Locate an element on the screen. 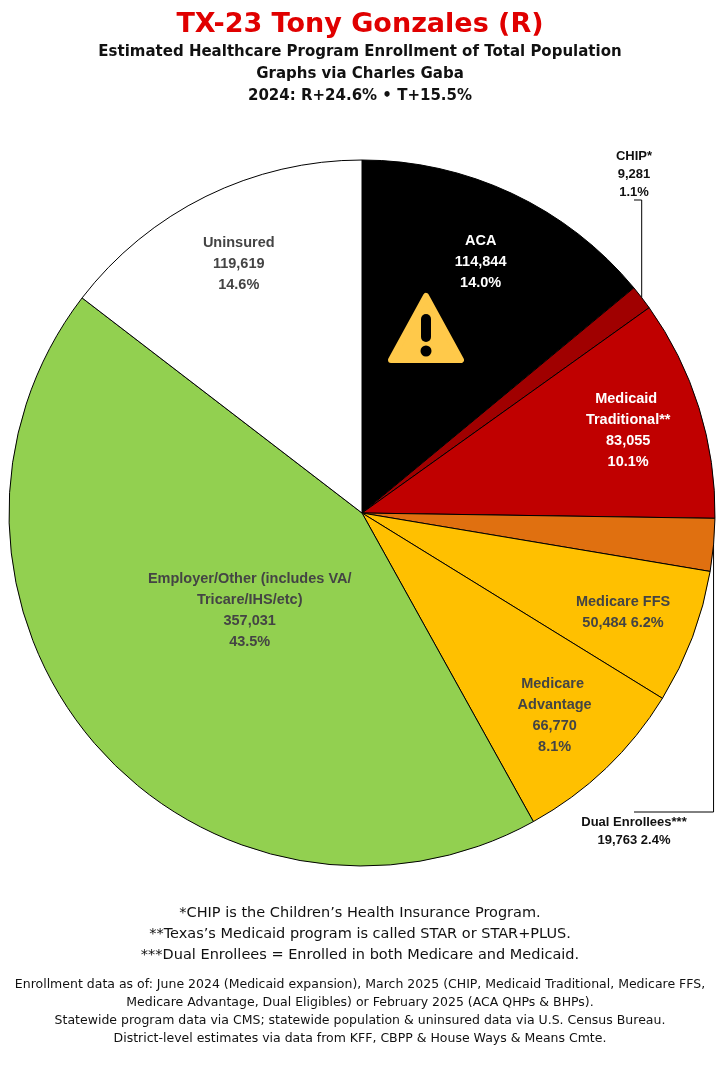 Image resolution: width=720 pixels, height=1070 pixels. text: ***Dual Enrollees = Enrolled in both Medicare and Medicaid. is located at coordinates (360, 954).